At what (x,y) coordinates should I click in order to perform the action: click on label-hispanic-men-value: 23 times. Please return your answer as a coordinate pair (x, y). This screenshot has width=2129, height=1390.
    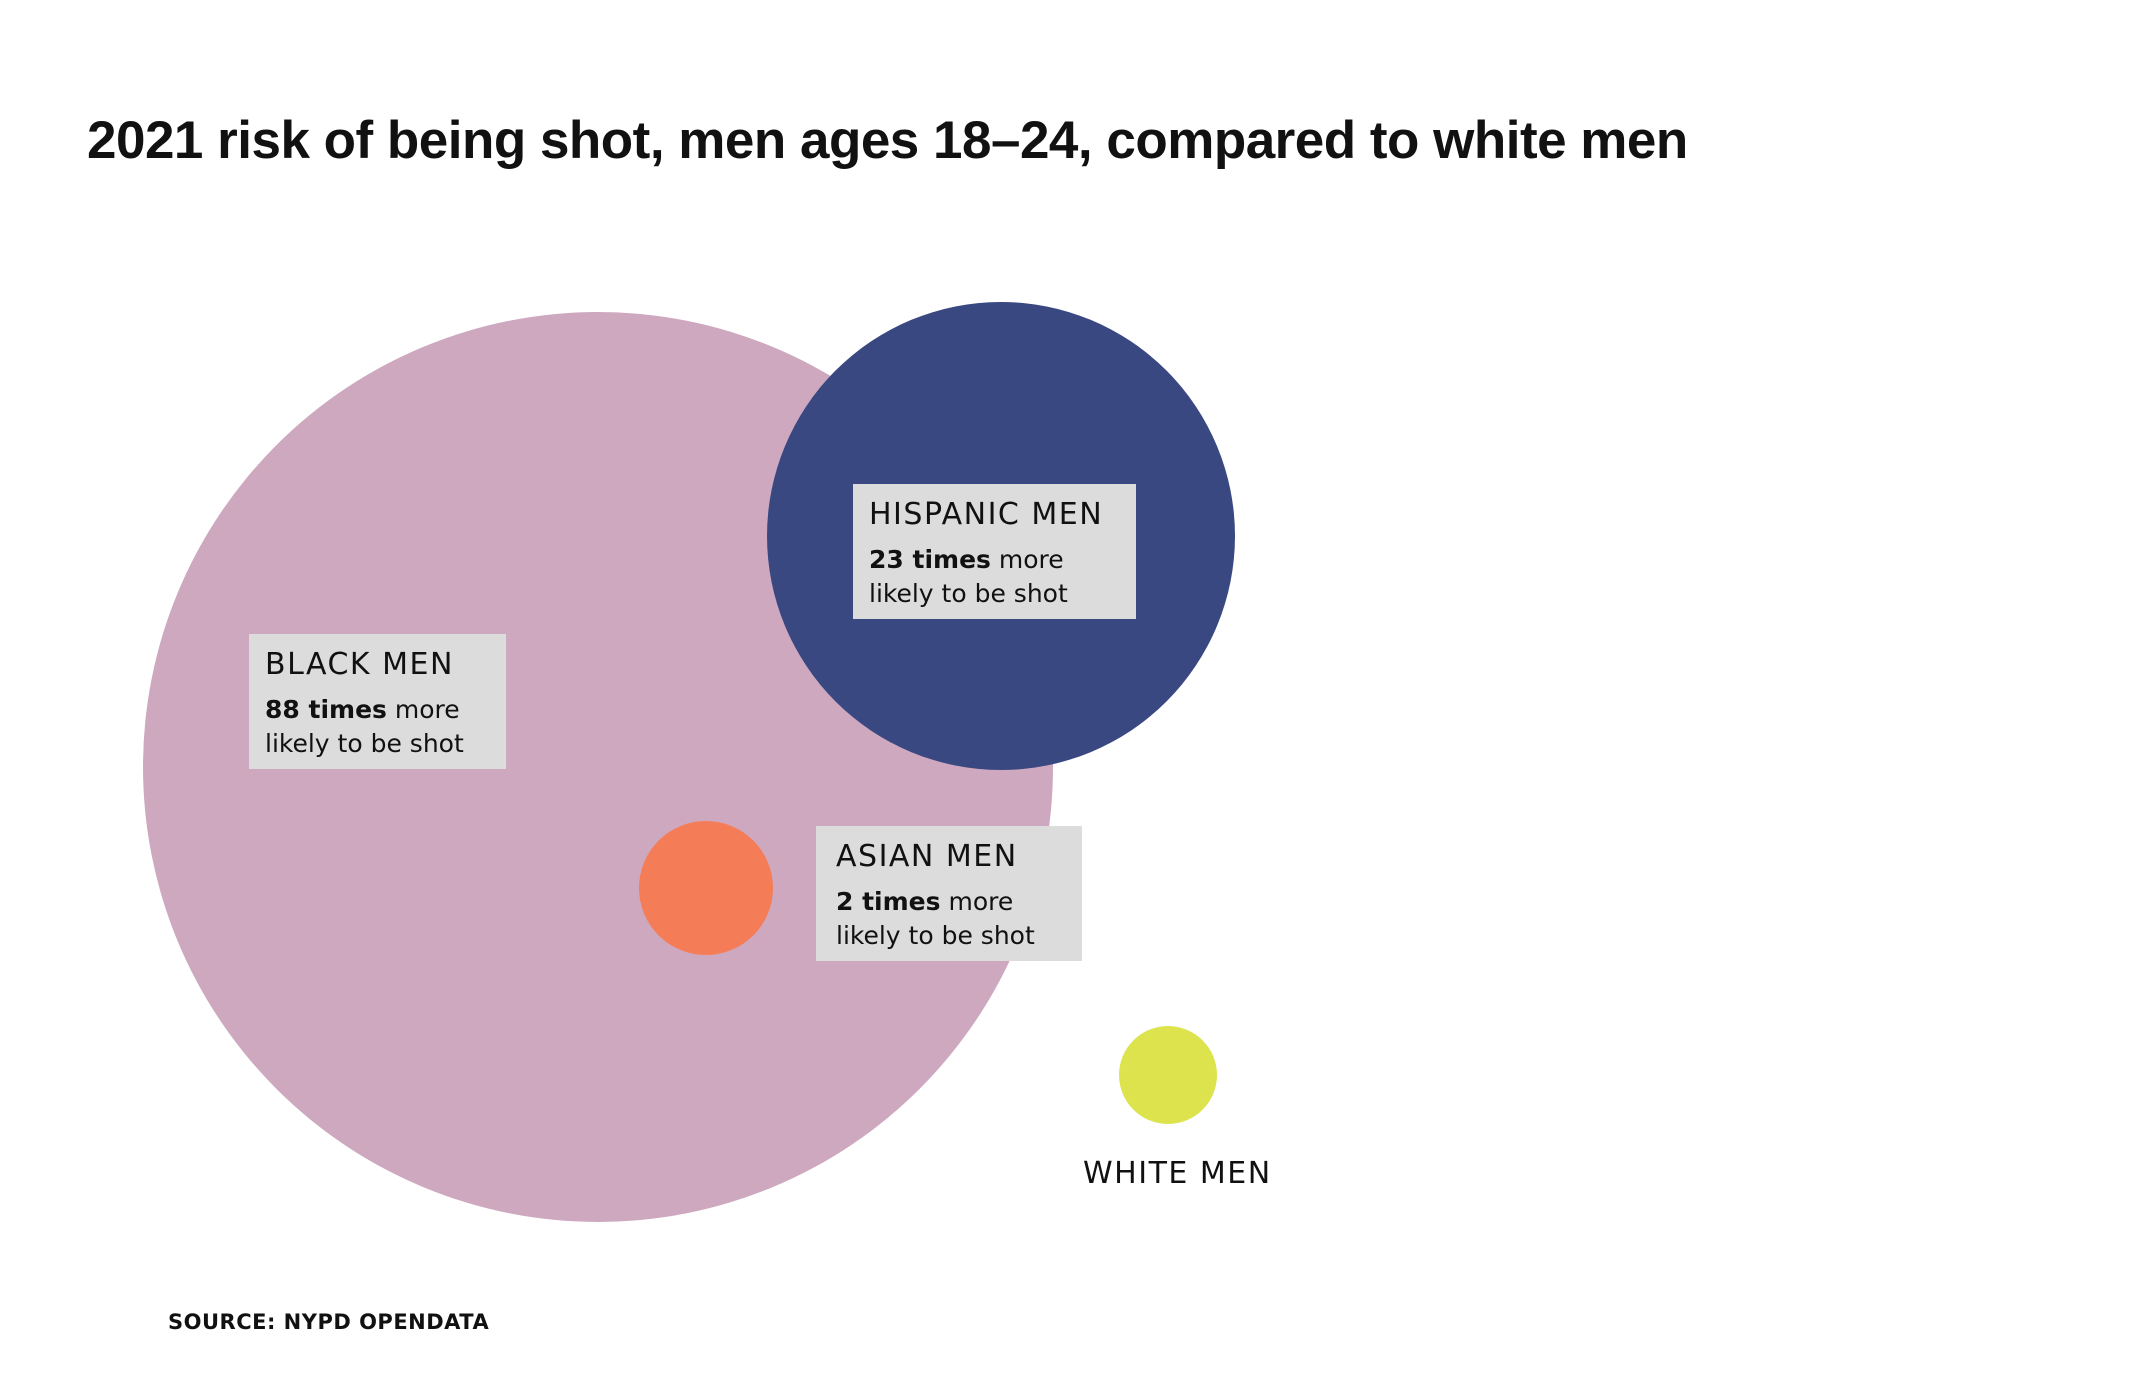
    Looking at the image, I should click on (930, 559).